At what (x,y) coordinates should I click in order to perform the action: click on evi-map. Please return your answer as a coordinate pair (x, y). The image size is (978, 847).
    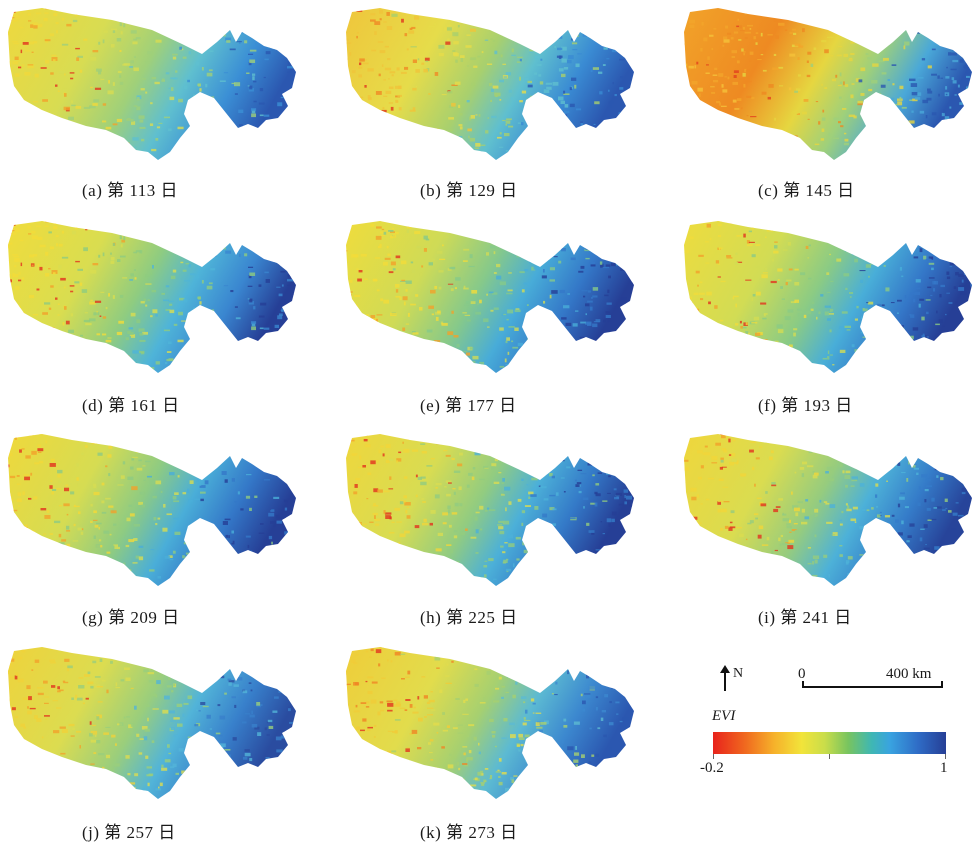
    Looking at the image, I should click on (152, 510).